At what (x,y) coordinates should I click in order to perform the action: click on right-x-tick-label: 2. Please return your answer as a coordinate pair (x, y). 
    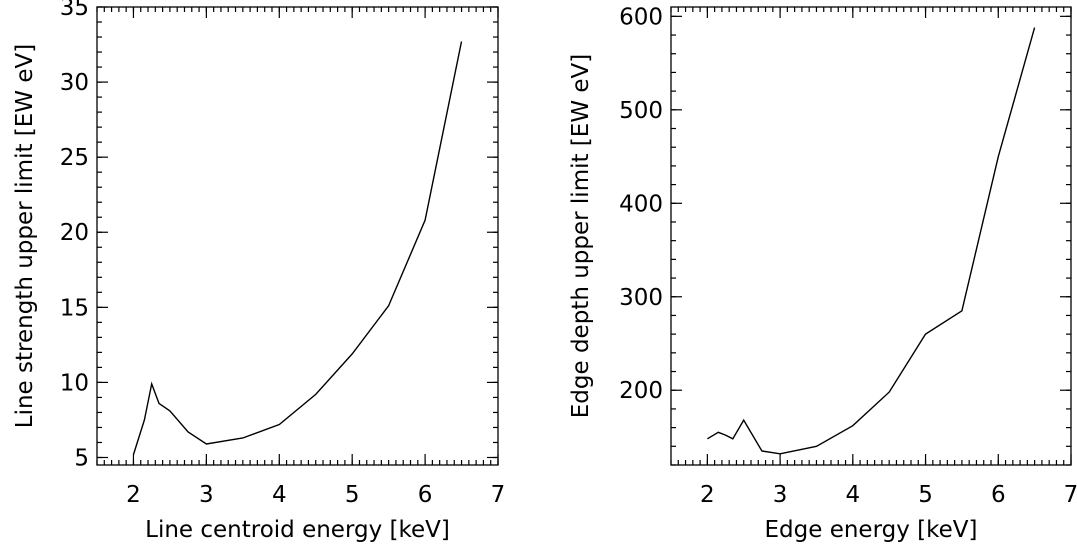
    Looking at the image, I should click on (707, 495).